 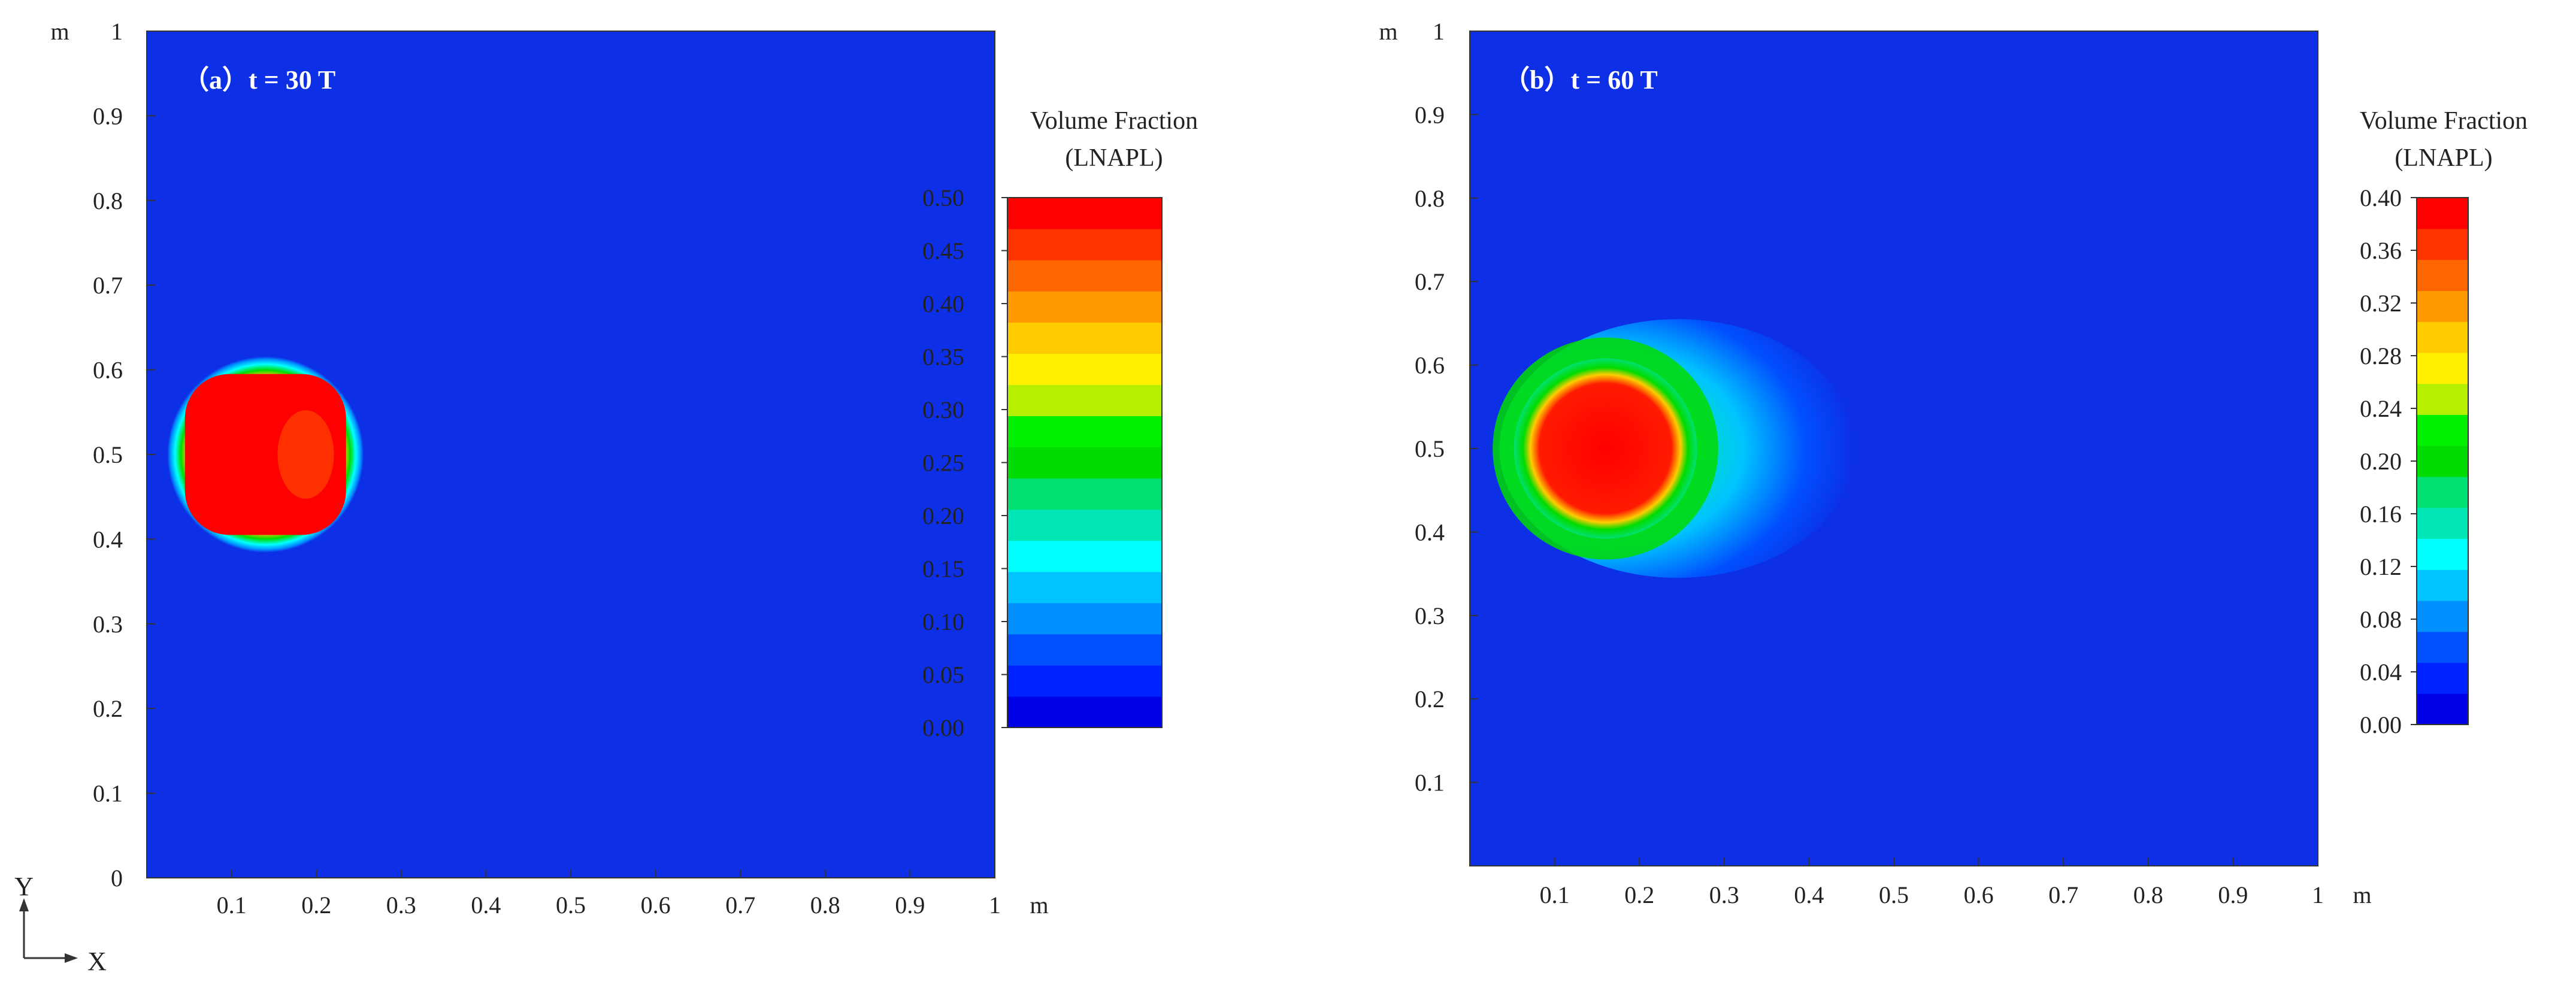 What do you see at coordinates (943, 358) in the screenshot?
I see `colorbar-tick-label: 0.35` at bounding box center [943, 358].